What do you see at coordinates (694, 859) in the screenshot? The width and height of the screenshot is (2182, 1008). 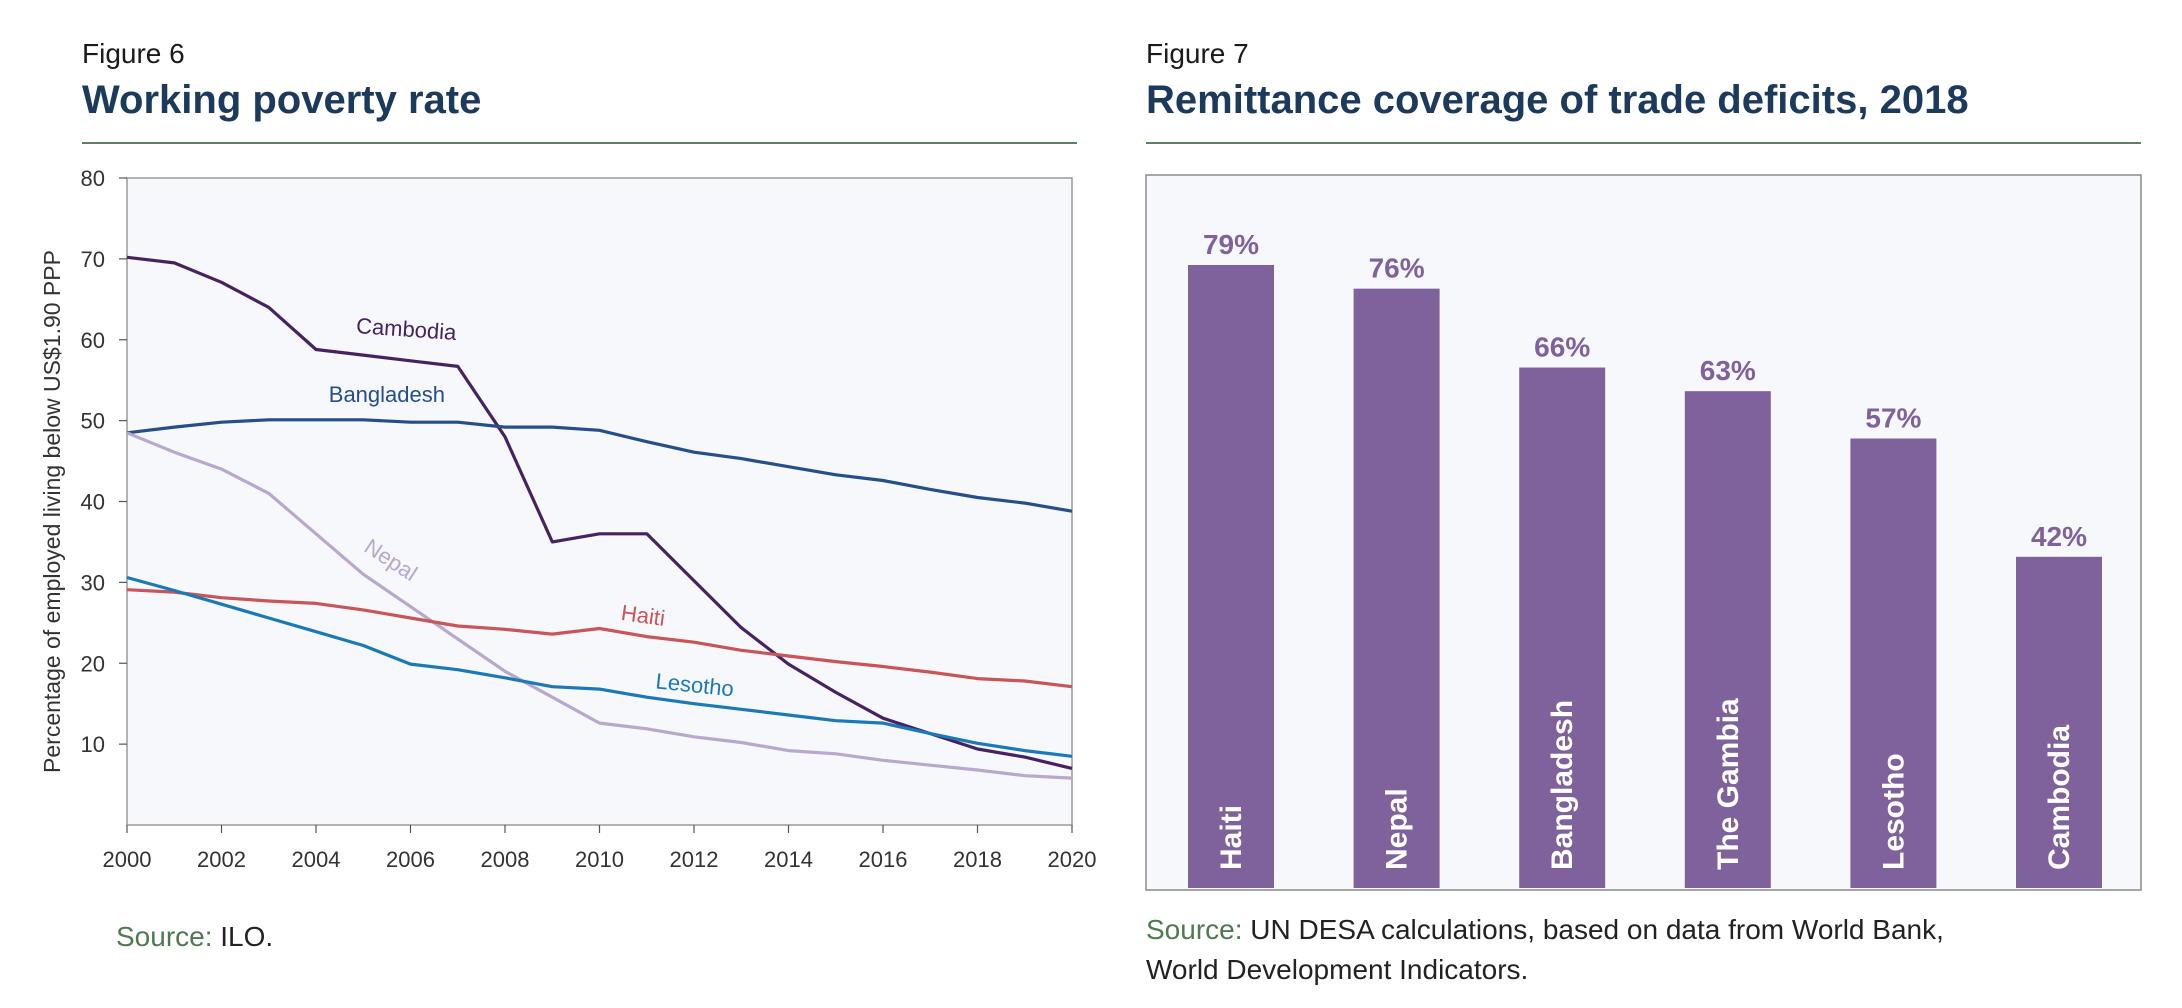 I see `x-tick-label: 2012` at bounding box center [694, 859].